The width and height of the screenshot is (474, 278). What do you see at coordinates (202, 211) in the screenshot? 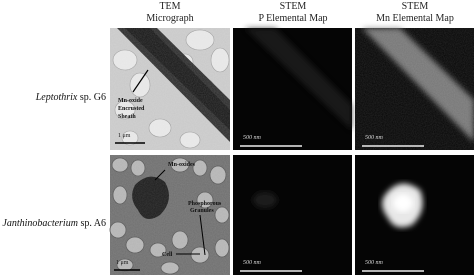
I see `annotation: Granules` at bounding box center [202, 211].